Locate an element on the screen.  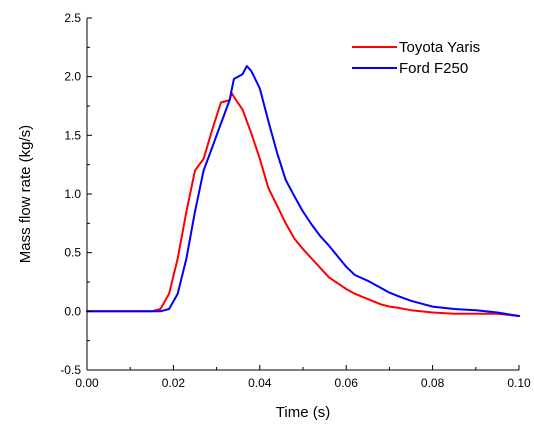
y-tick-label: -0.5 is located at coordinates (70, 370).